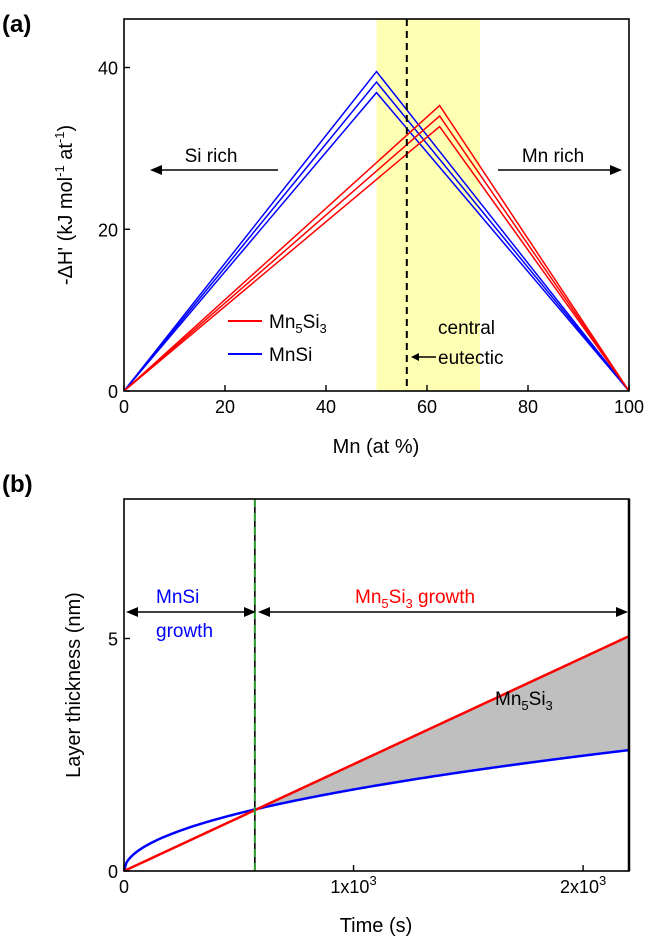 This screenshot has width=653, height=943. What do you see at coordinates (326, 407) in the screenshot?
I see `x-tick-label: 40` at bounding box center [326, 407].